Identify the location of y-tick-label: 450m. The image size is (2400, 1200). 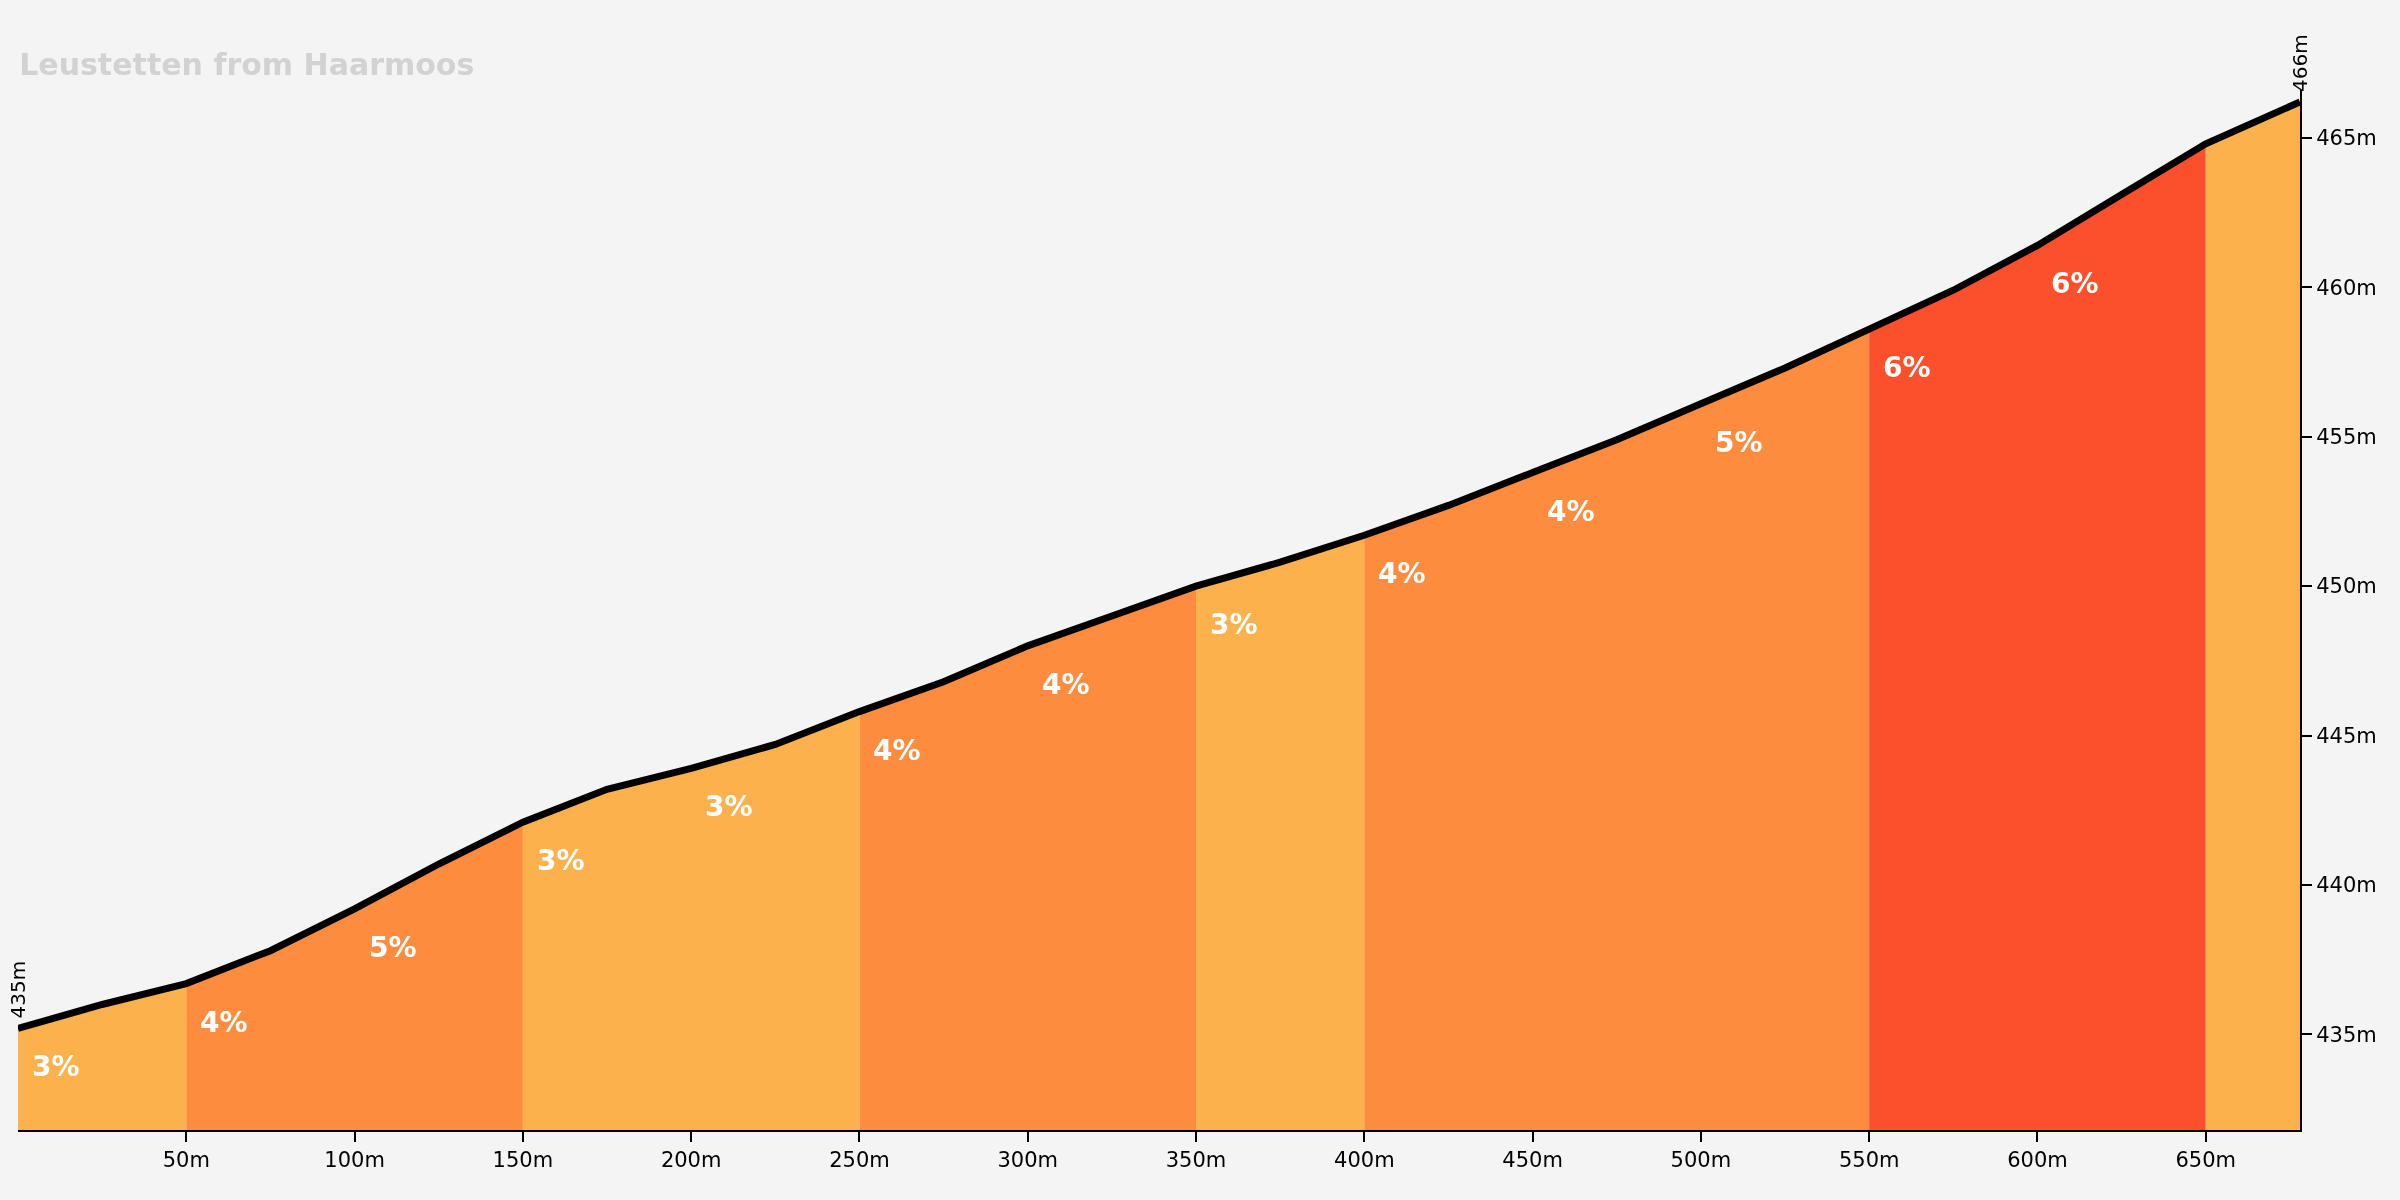
(2346, 586).